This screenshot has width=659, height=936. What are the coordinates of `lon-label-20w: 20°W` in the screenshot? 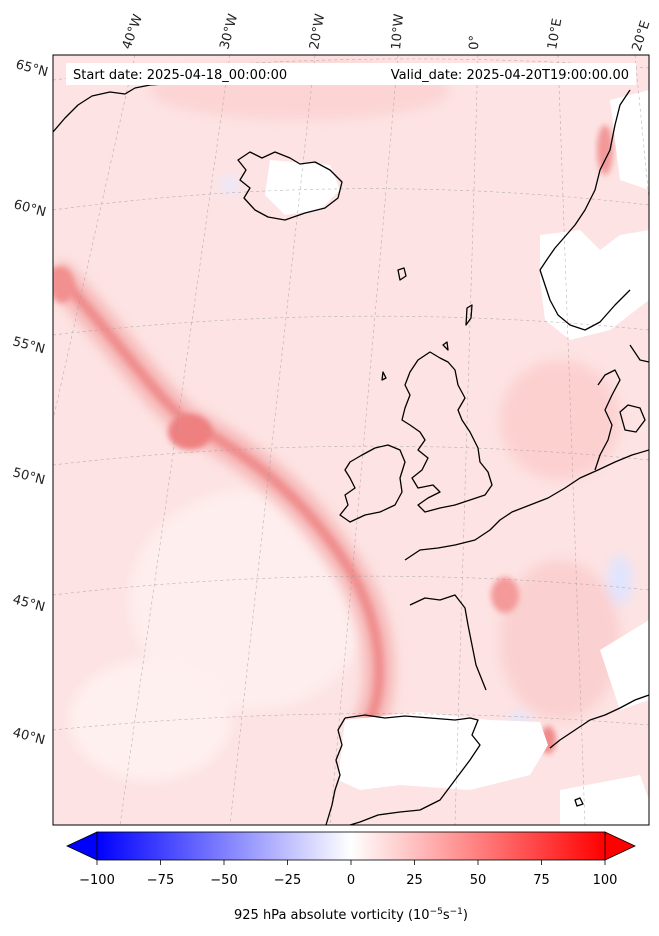 It's located at (317, 32).